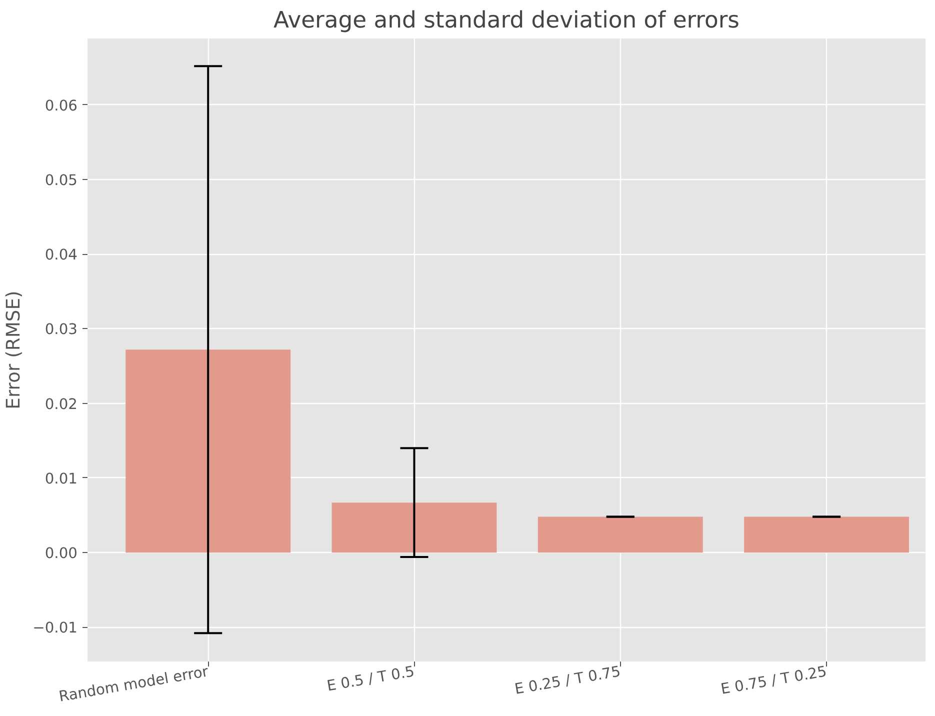  Describe the element at coordinates (567, 680) in the screenshot. I see `x-tick-label: E 0.25 / T 0.75` at that location.